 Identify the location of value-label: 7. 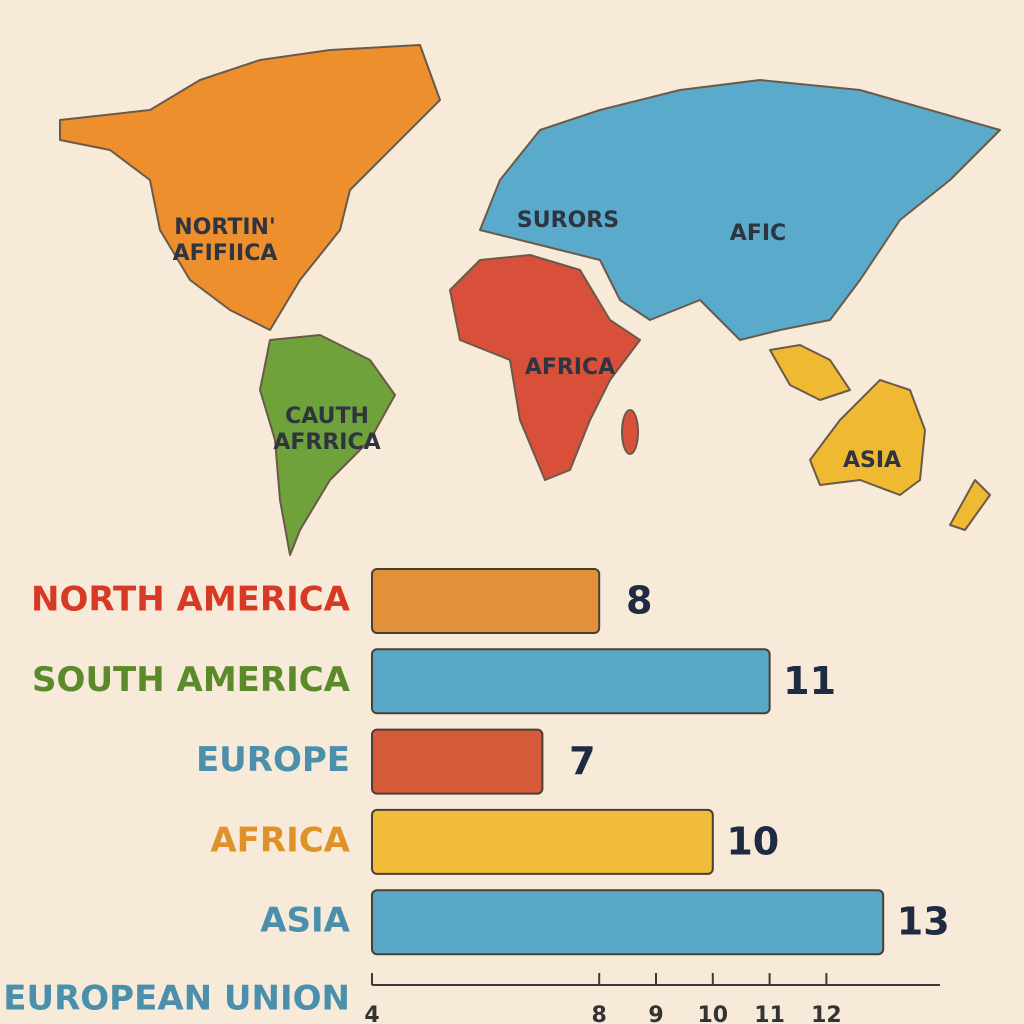
(582, 761).